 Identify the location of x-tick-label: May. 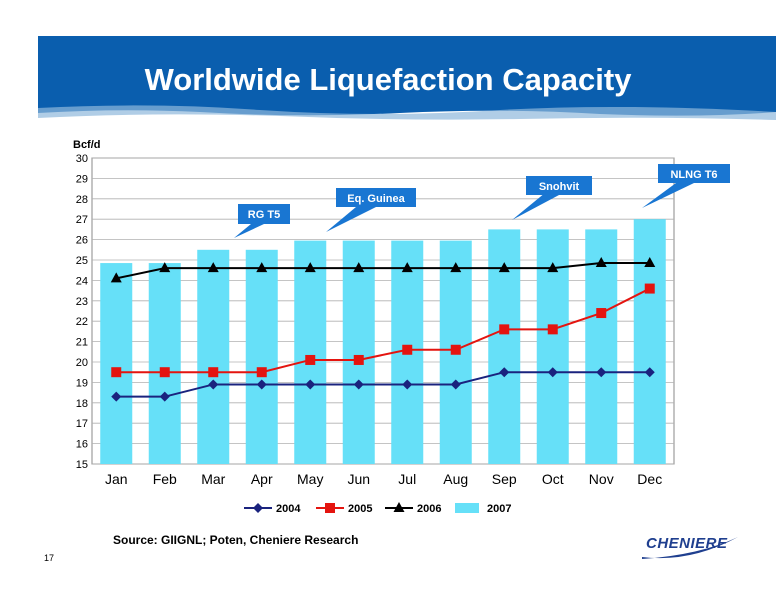
(310, 479).